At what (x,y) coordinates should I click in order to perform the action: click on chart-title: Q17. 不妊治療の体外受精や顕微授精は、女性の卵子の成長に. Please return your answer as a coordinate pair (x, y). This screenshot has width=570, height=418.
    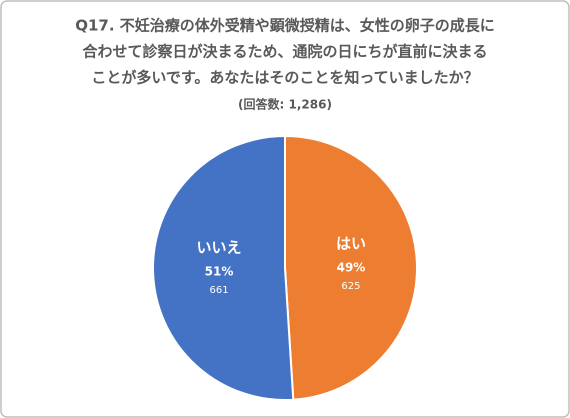
    Looking at the image, I should click on (285, 26).